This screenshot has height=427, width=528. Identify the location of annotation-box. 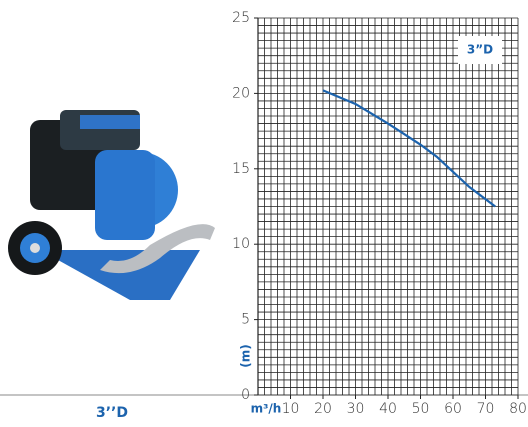
(480, 50).